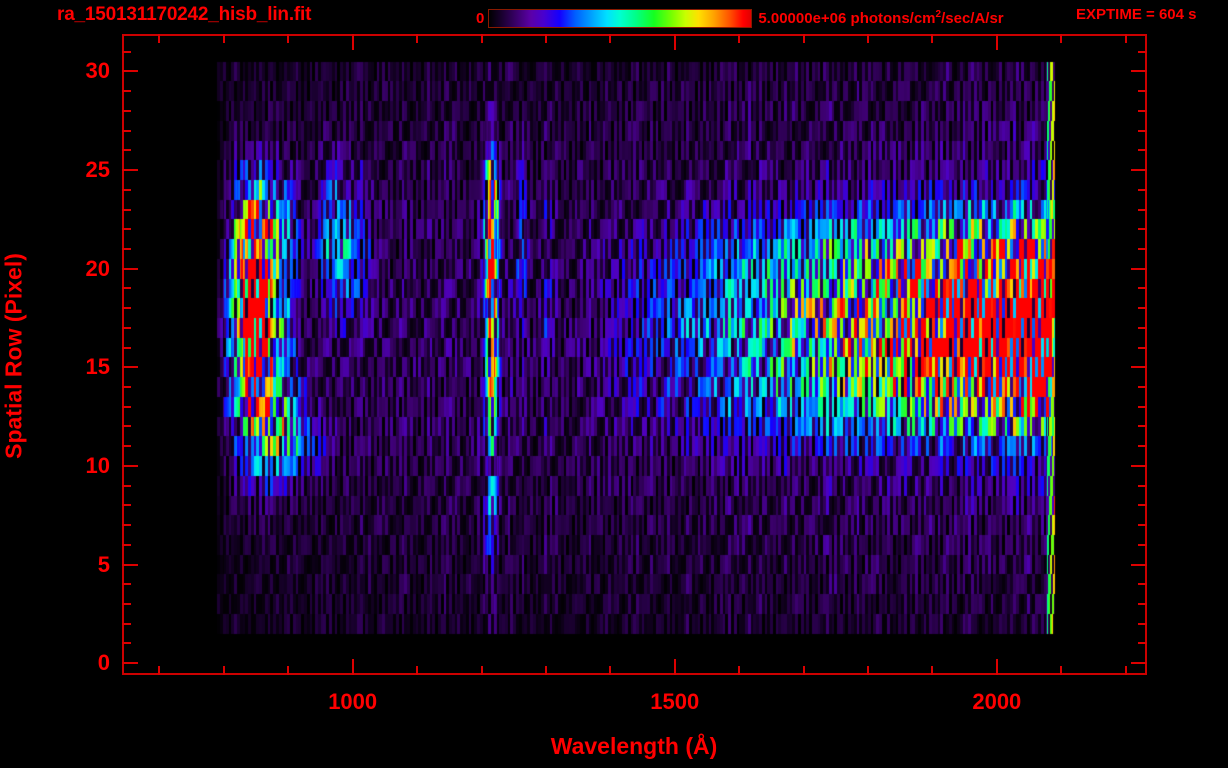 The image size is (1228, 768). I want to click on colorbar-gradient, so click(620, 18).